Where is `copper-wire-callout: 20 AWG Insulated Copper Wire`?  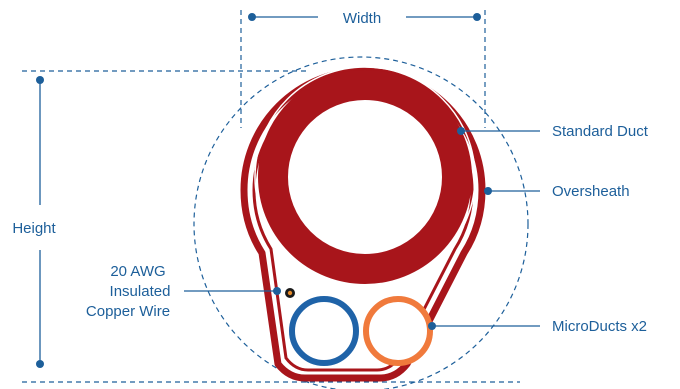
copper-wire-callout: 20 AWG Insulated Copper Wire is located at coordinates (183, 291).